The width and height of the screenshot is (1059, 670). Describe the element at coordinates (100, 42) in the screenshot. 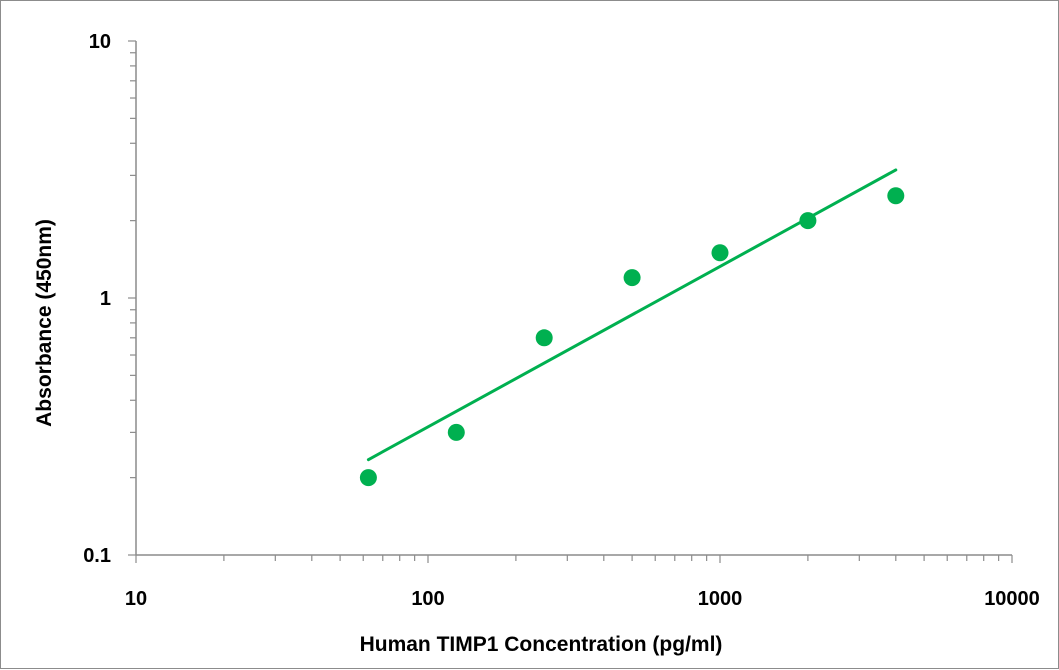

I see `y-tick-label: 10` at that location.